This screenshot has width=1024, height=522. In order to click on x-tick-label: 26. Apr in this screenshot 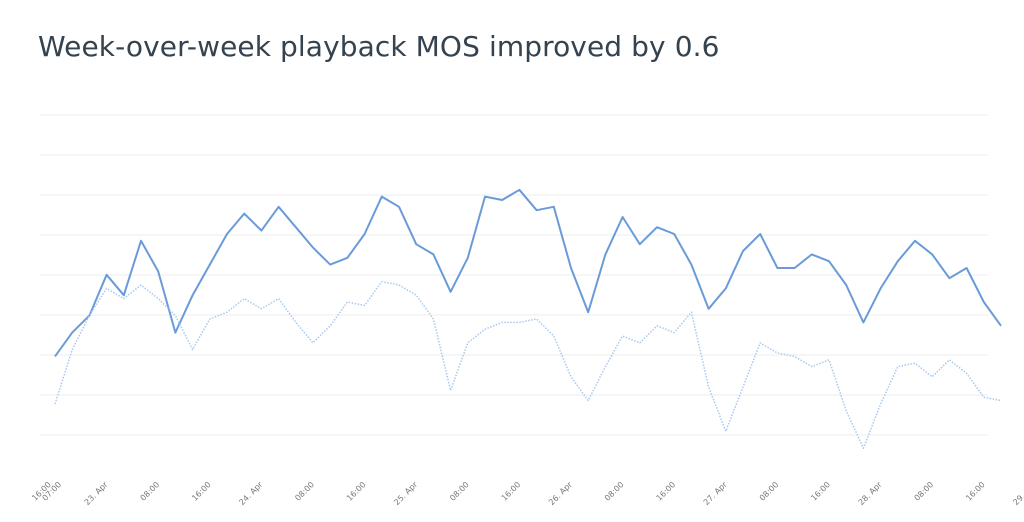, I will do `click(560, 493)`.